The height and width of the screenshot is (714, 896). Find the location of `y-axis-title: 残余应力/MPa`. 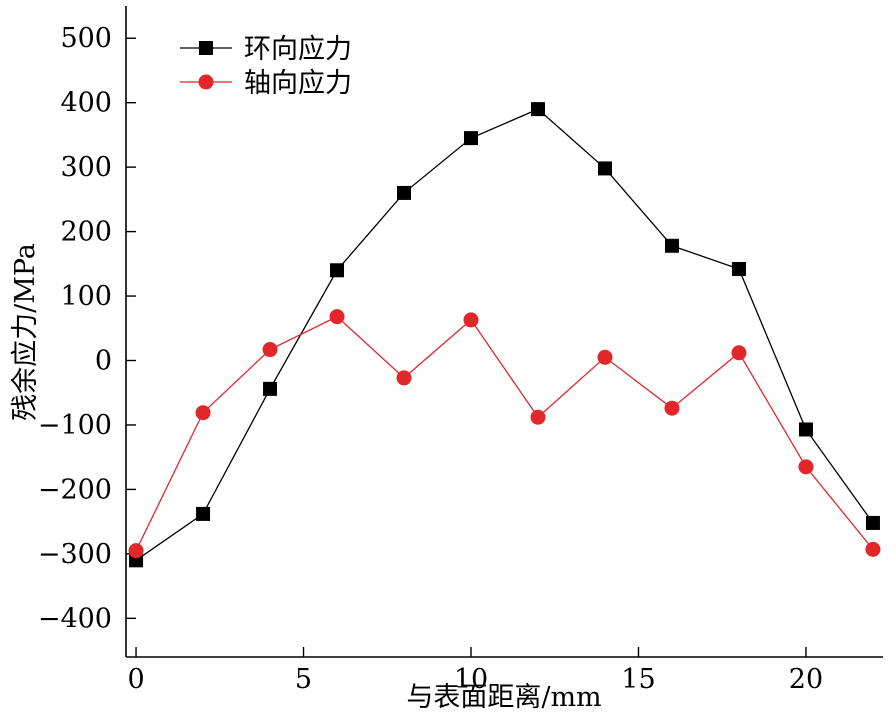

y-axis-title: 残余应力/MPa is located at coordinates (25, 332).